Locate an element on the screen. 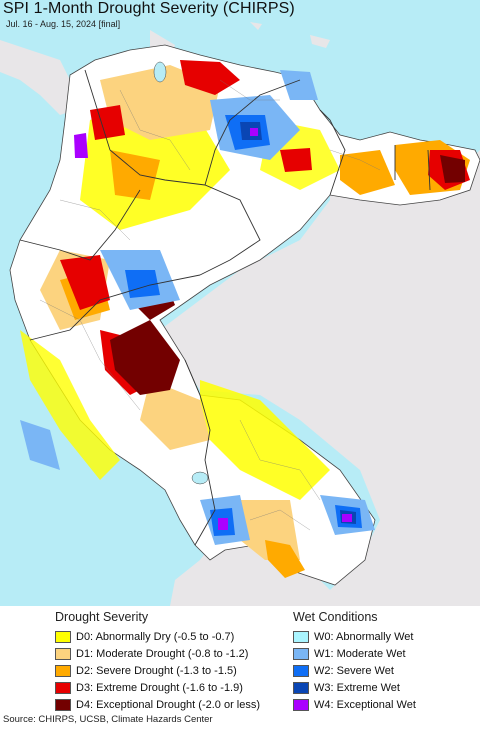 The height and width of the screenshot is (730, 480). legend-label-d1: D1: Moderate Drought (-0.8 to -1.2) is located at coordinates (162, 653).